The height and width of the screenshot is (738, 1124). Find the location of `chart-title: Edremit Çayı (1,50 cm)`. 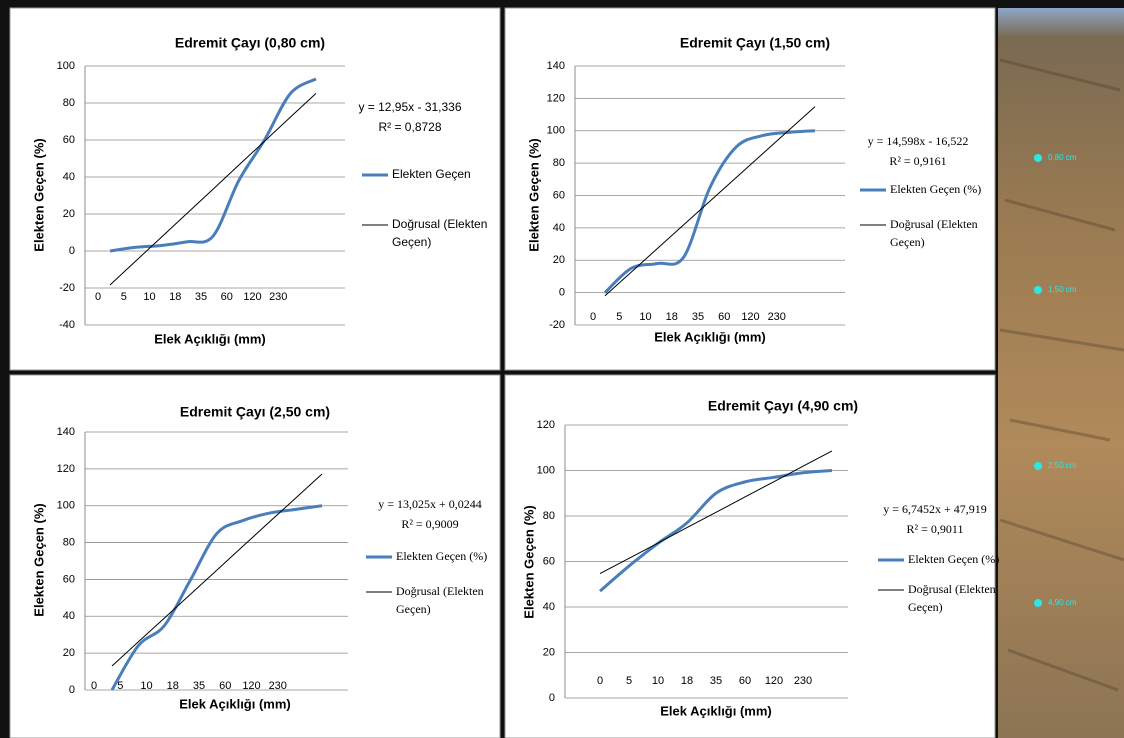

chart-title: Edremit Çayı (1,50 cm) is located at coordinates (755, 43).